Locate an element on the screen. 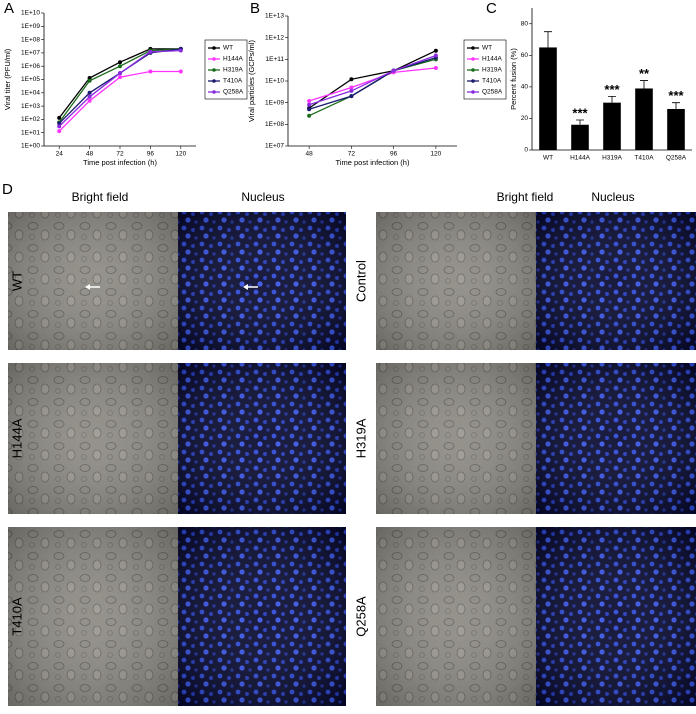 This screenshot has width=696, height=714. x-tick-label: H144A is located at coordinates (580, 158).